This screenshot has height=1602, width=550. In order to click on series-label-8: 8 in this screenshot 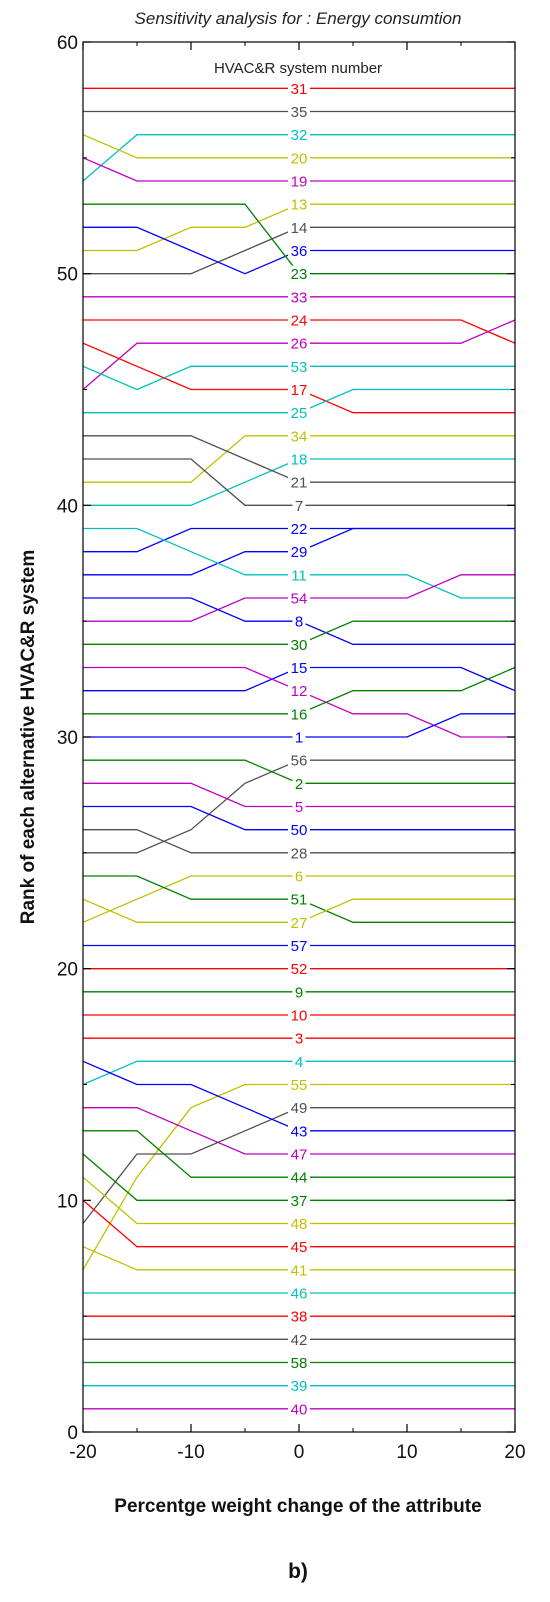, I will do `click(299, 622)`.